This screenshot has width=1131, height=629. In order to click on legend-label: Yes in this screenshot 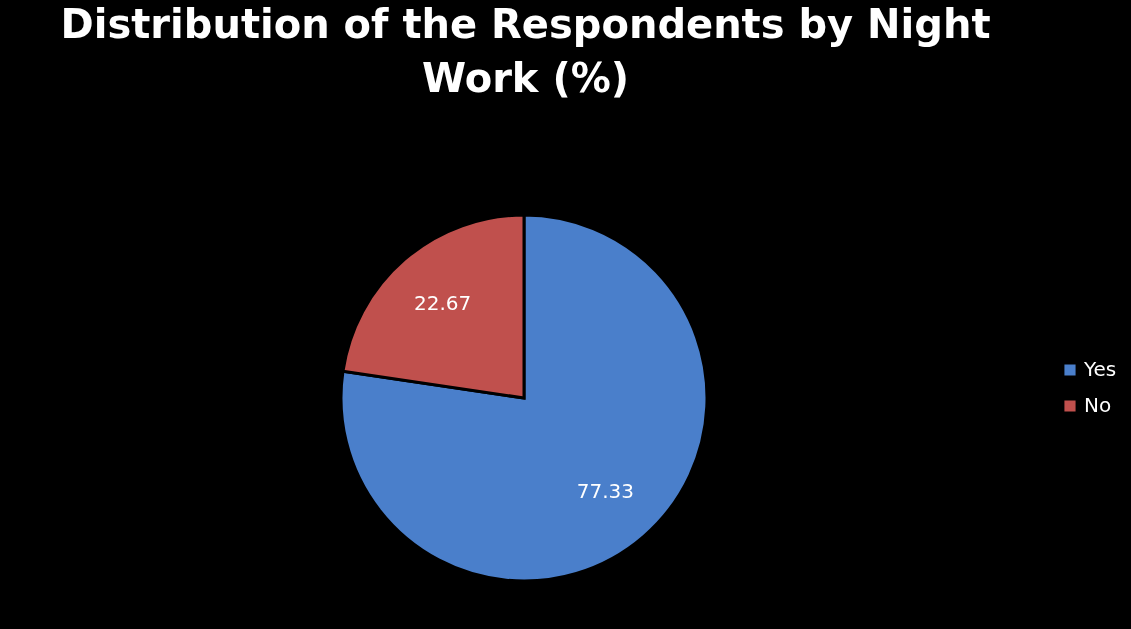, I will do `click(1100, 369)`.